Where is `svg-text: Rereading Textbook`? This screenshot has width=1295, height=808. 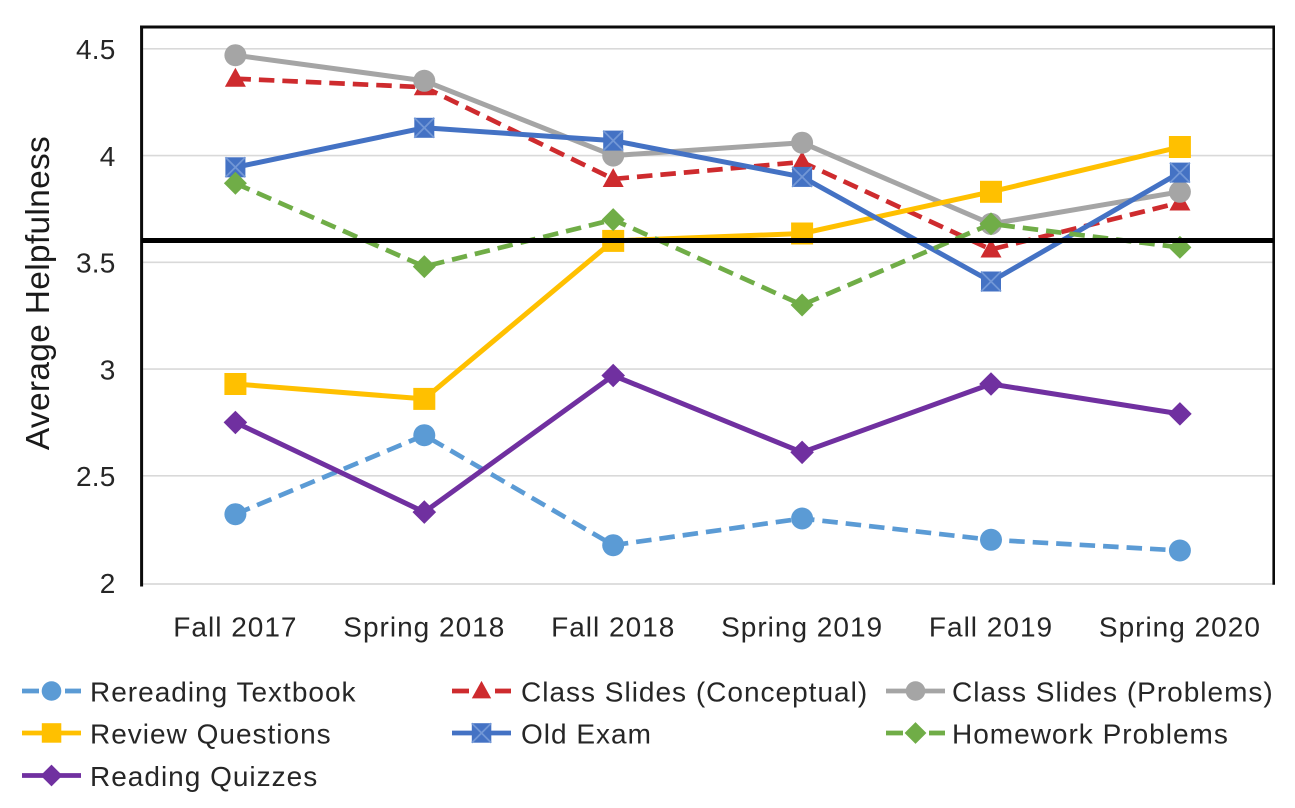 svg-text: Rereading Textbook is located at coordinates (223, 691).